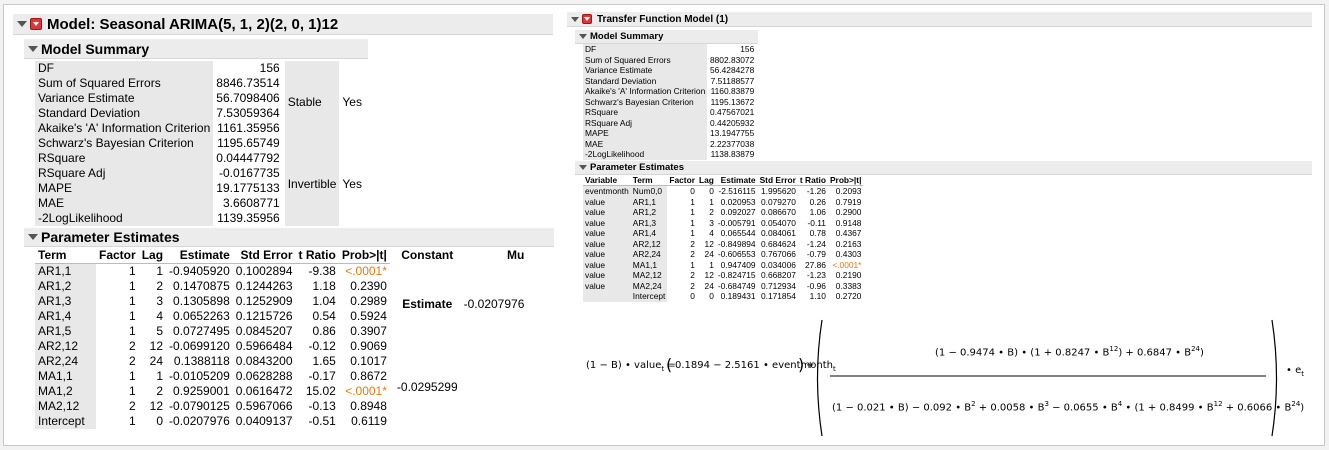 The width and height of the screenshot is (1329, 450). What do you see at coordinates (943, 167) in the screenshot?
I see `tf-parameter-estimates-header: Parameter Estimates` at bounding box center [943, 167].